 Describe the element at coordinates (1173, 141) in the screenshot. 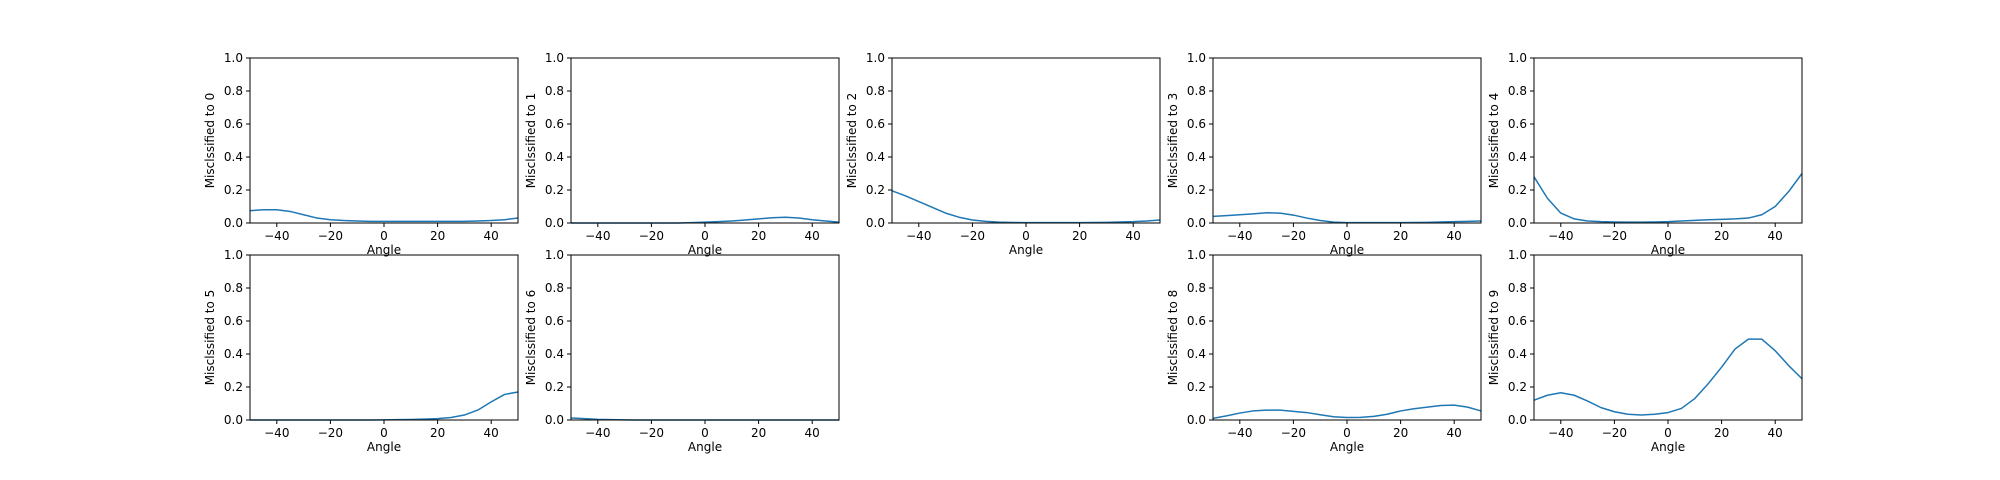

I see `y-axis-label: Misclssified to 3` at that location.